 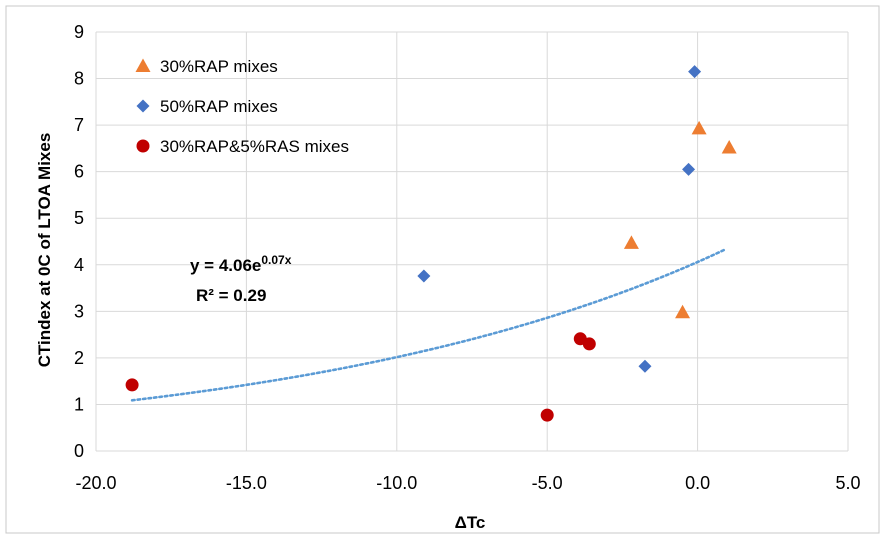 I want to click on y-tick-label: 6, so click(x=79, y=172).